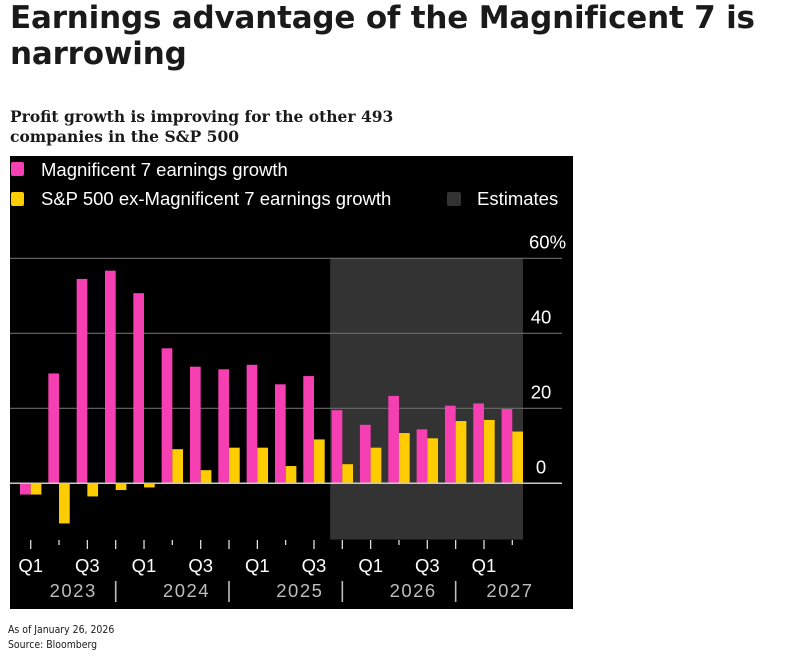 The height and width of the screenshot is (663, 790). What do you see at coordinates (61, 637) in the screenshot?
I see `footer: As of January 26, 2026 Source: Bloomberg` at bounding box center [61, 637].